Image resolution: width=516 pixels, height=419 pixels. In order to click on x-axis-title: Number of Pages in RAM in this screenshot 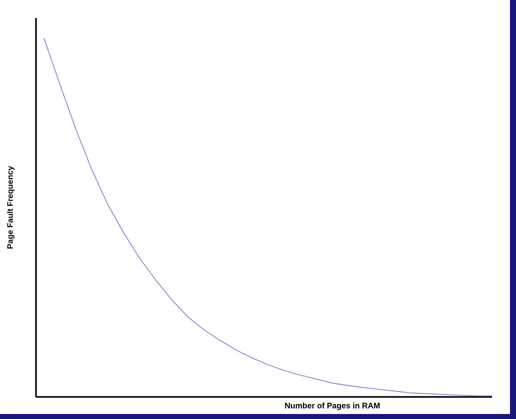, I will do `click(332, 406)`.